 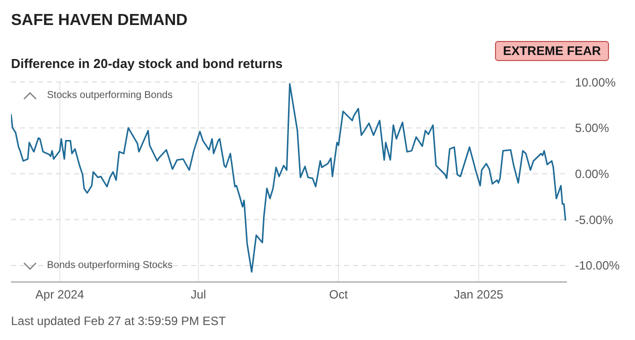 I want to click on y-tick-label: 0.00%, so click(x=592, y=174).